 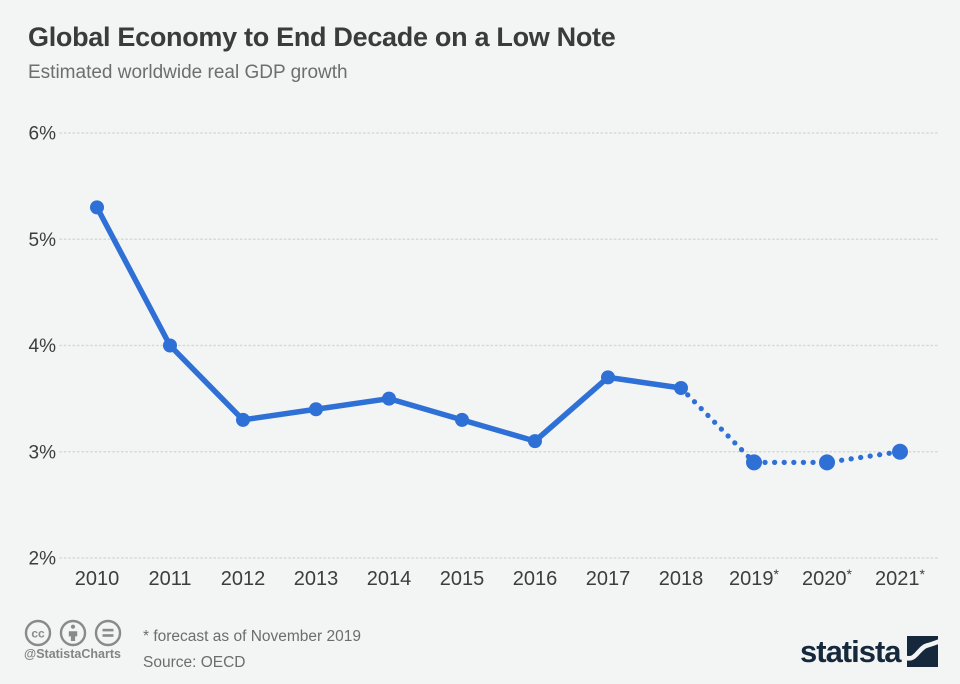 What do you see at coordinates (43, 346) in the screenshot?
I see `y-axis-tick-label: 4%` at bounding box center [43, 346].